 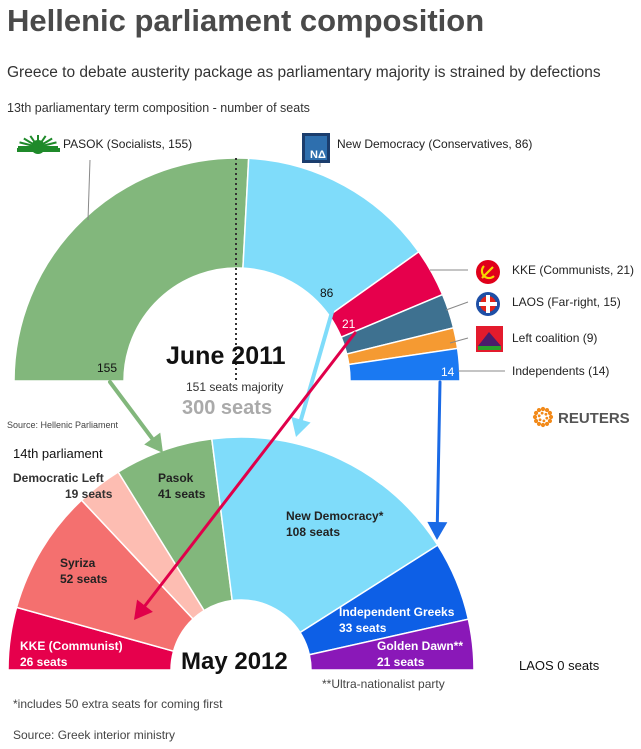 What do you see at coordinates (434, 144) in the screenshot?
I see `legend-nd: New Democracy (Conservatives, 86)` at bounding box center [434, 144].